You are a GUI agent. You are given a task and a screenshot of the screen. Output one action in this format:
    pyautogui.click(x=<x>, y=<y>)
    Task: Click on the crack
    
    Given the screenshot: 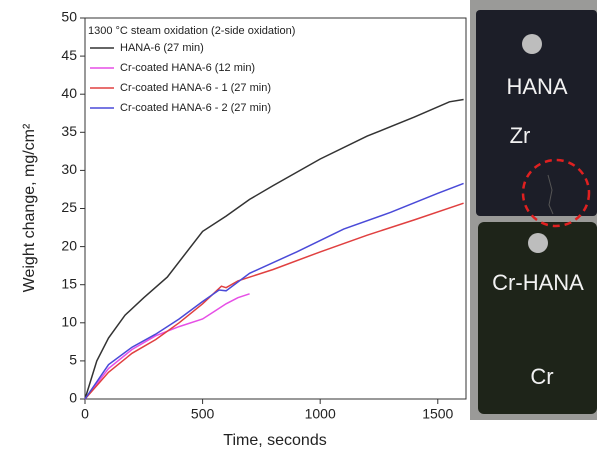 What is the action you would take?
    pyautogui.click(x=550, y=194)
    